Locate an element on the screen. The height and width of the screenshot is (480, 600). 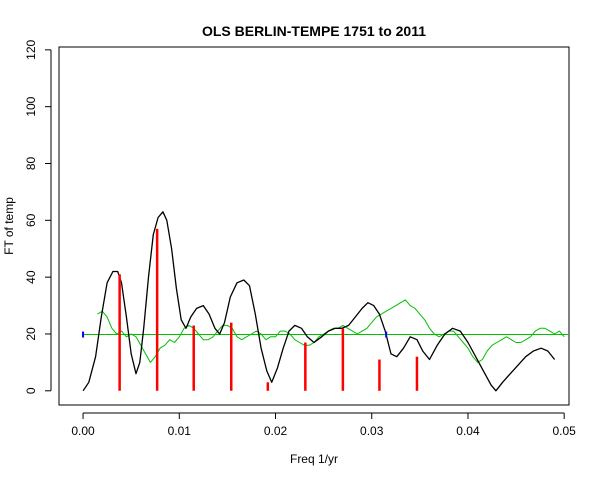
noise-series-line is located at coordinates (331, 331).